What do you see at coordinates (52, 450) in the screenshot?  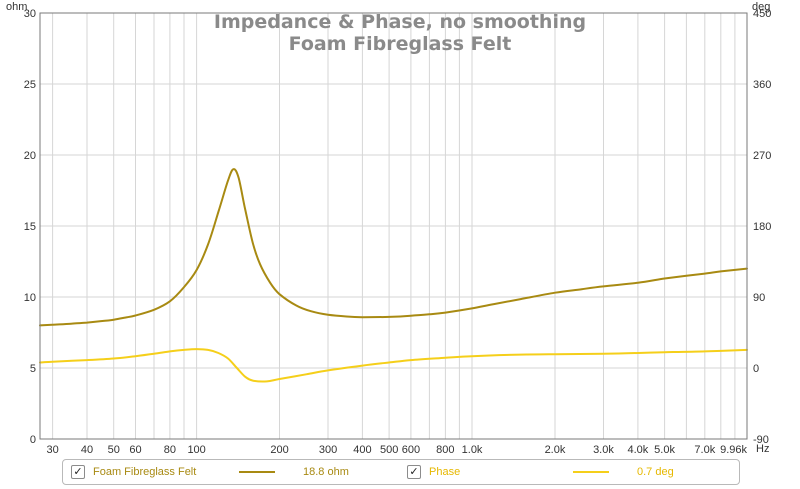 I see `x-tick-label: 30` at bounding box center [52, 450].